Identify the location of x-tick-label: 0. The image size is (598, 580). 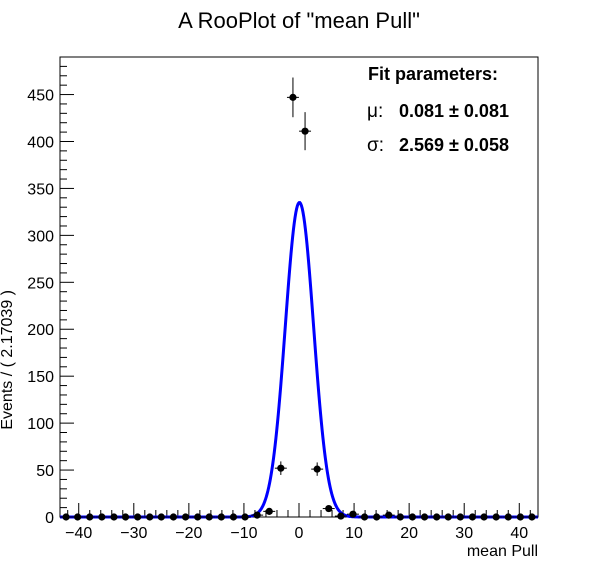
(299, 533).